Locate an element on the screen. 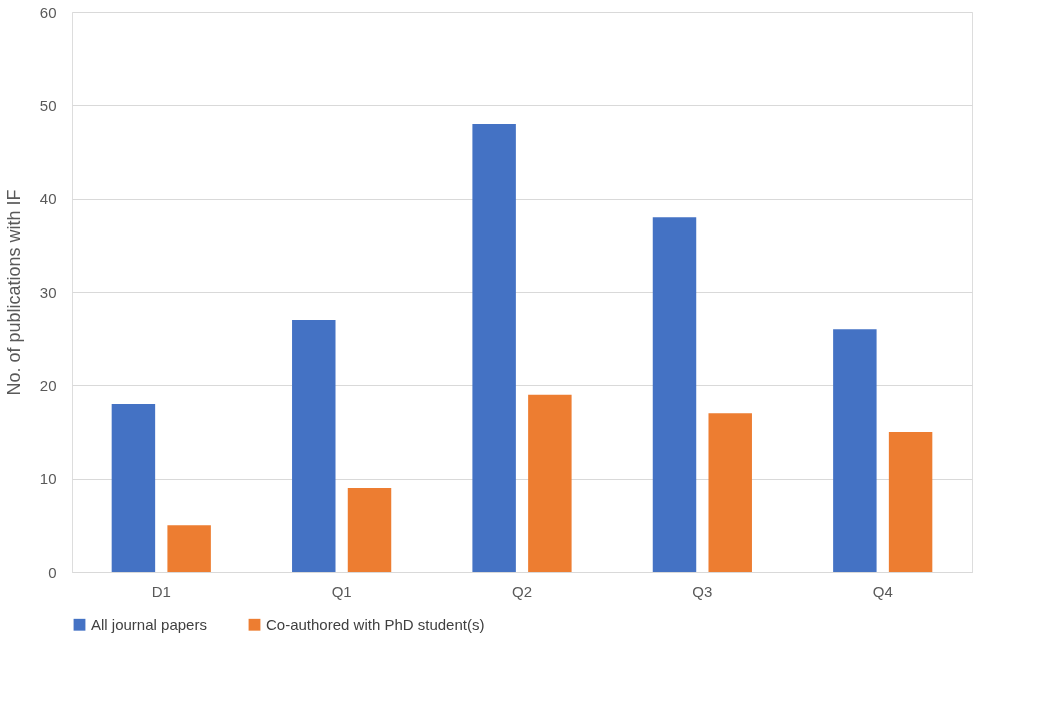 This screenshot has height=720, width=1064. y-tick-label: 50 is located at coordinates (48, 105).